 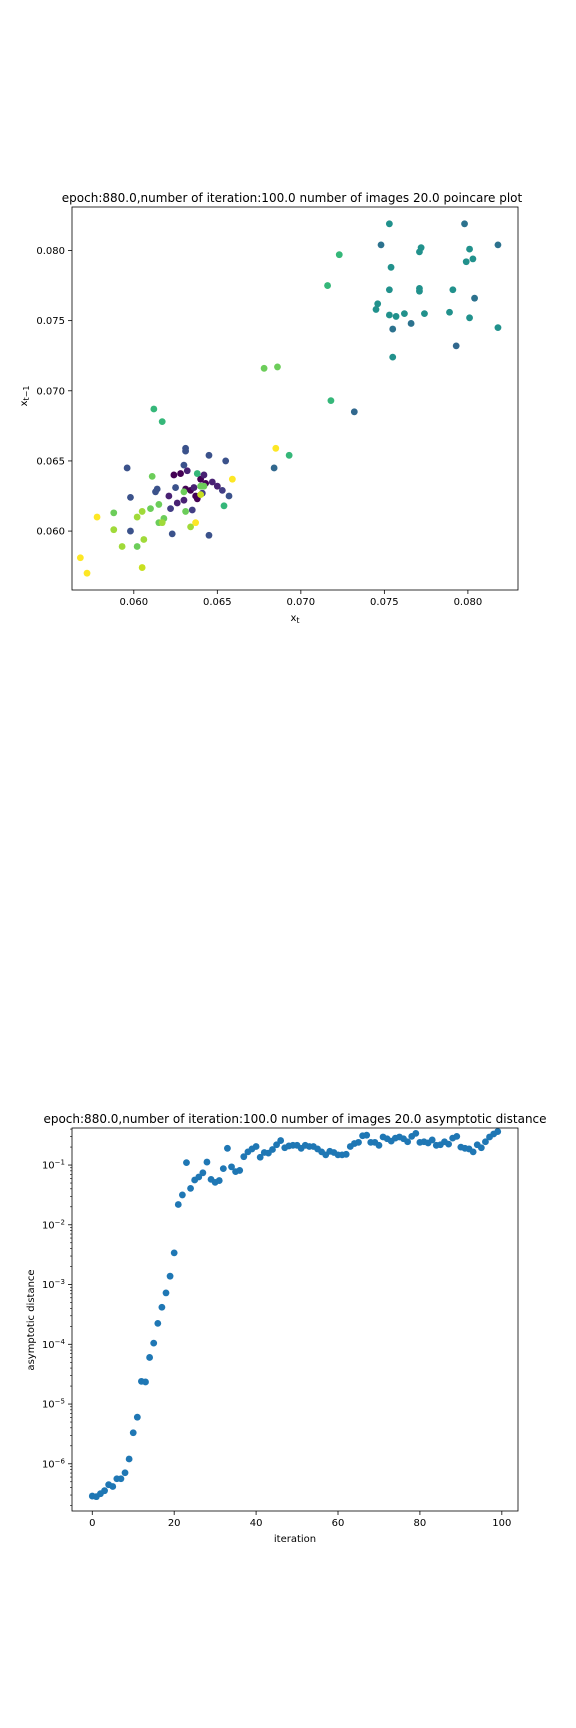 I want to click on y-axis-label: asymptotic distance, so click(x=31, y=1319).